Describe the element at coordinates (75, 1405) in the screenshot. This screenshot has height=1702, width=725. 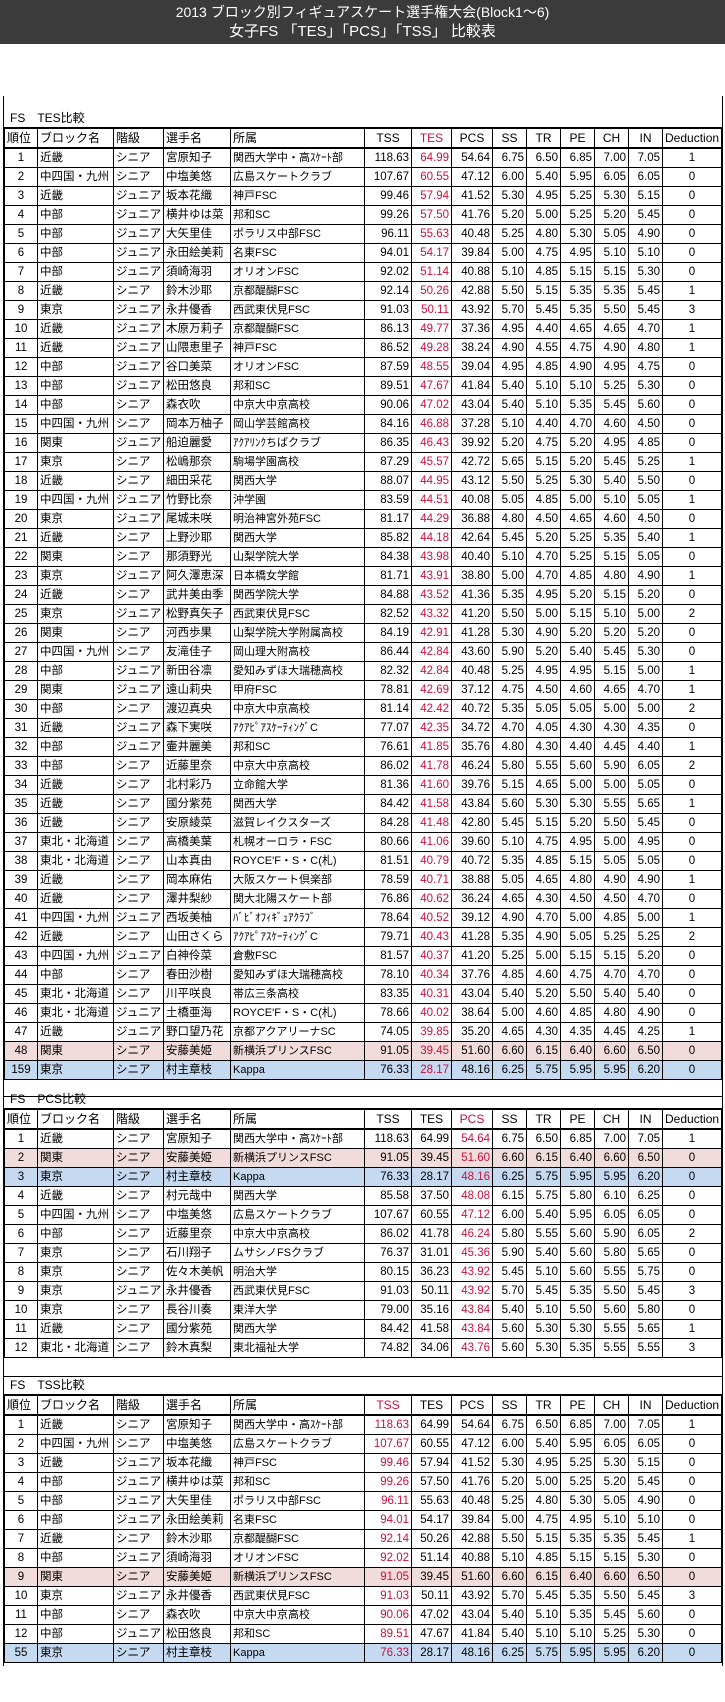
I see `column-header-block: ブロック名` at that location.